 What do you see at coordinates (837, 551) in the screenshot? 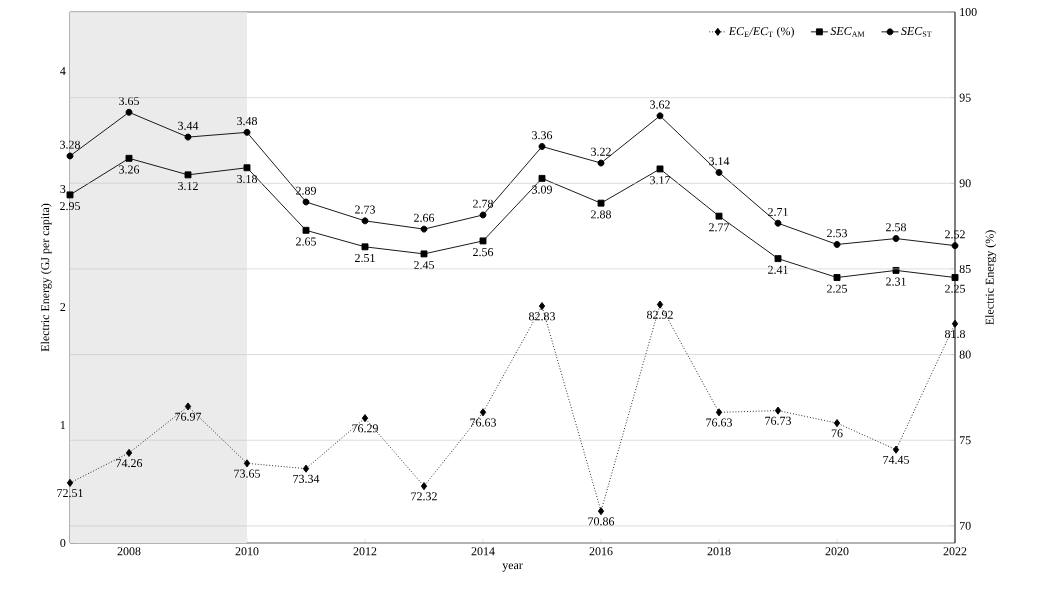
I see `x-tick-label: 2020` at bounding box center [837, 551].